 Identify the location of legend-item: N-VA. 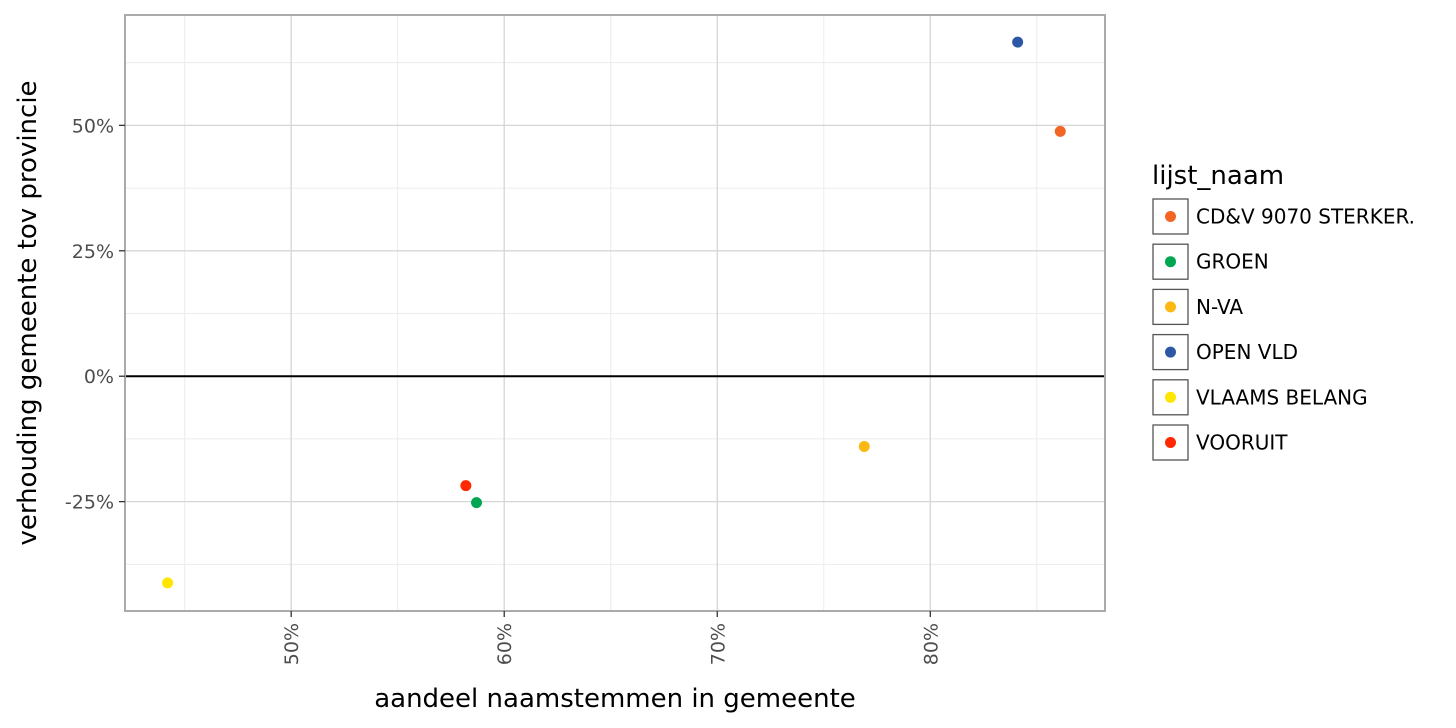
(1197, 307).